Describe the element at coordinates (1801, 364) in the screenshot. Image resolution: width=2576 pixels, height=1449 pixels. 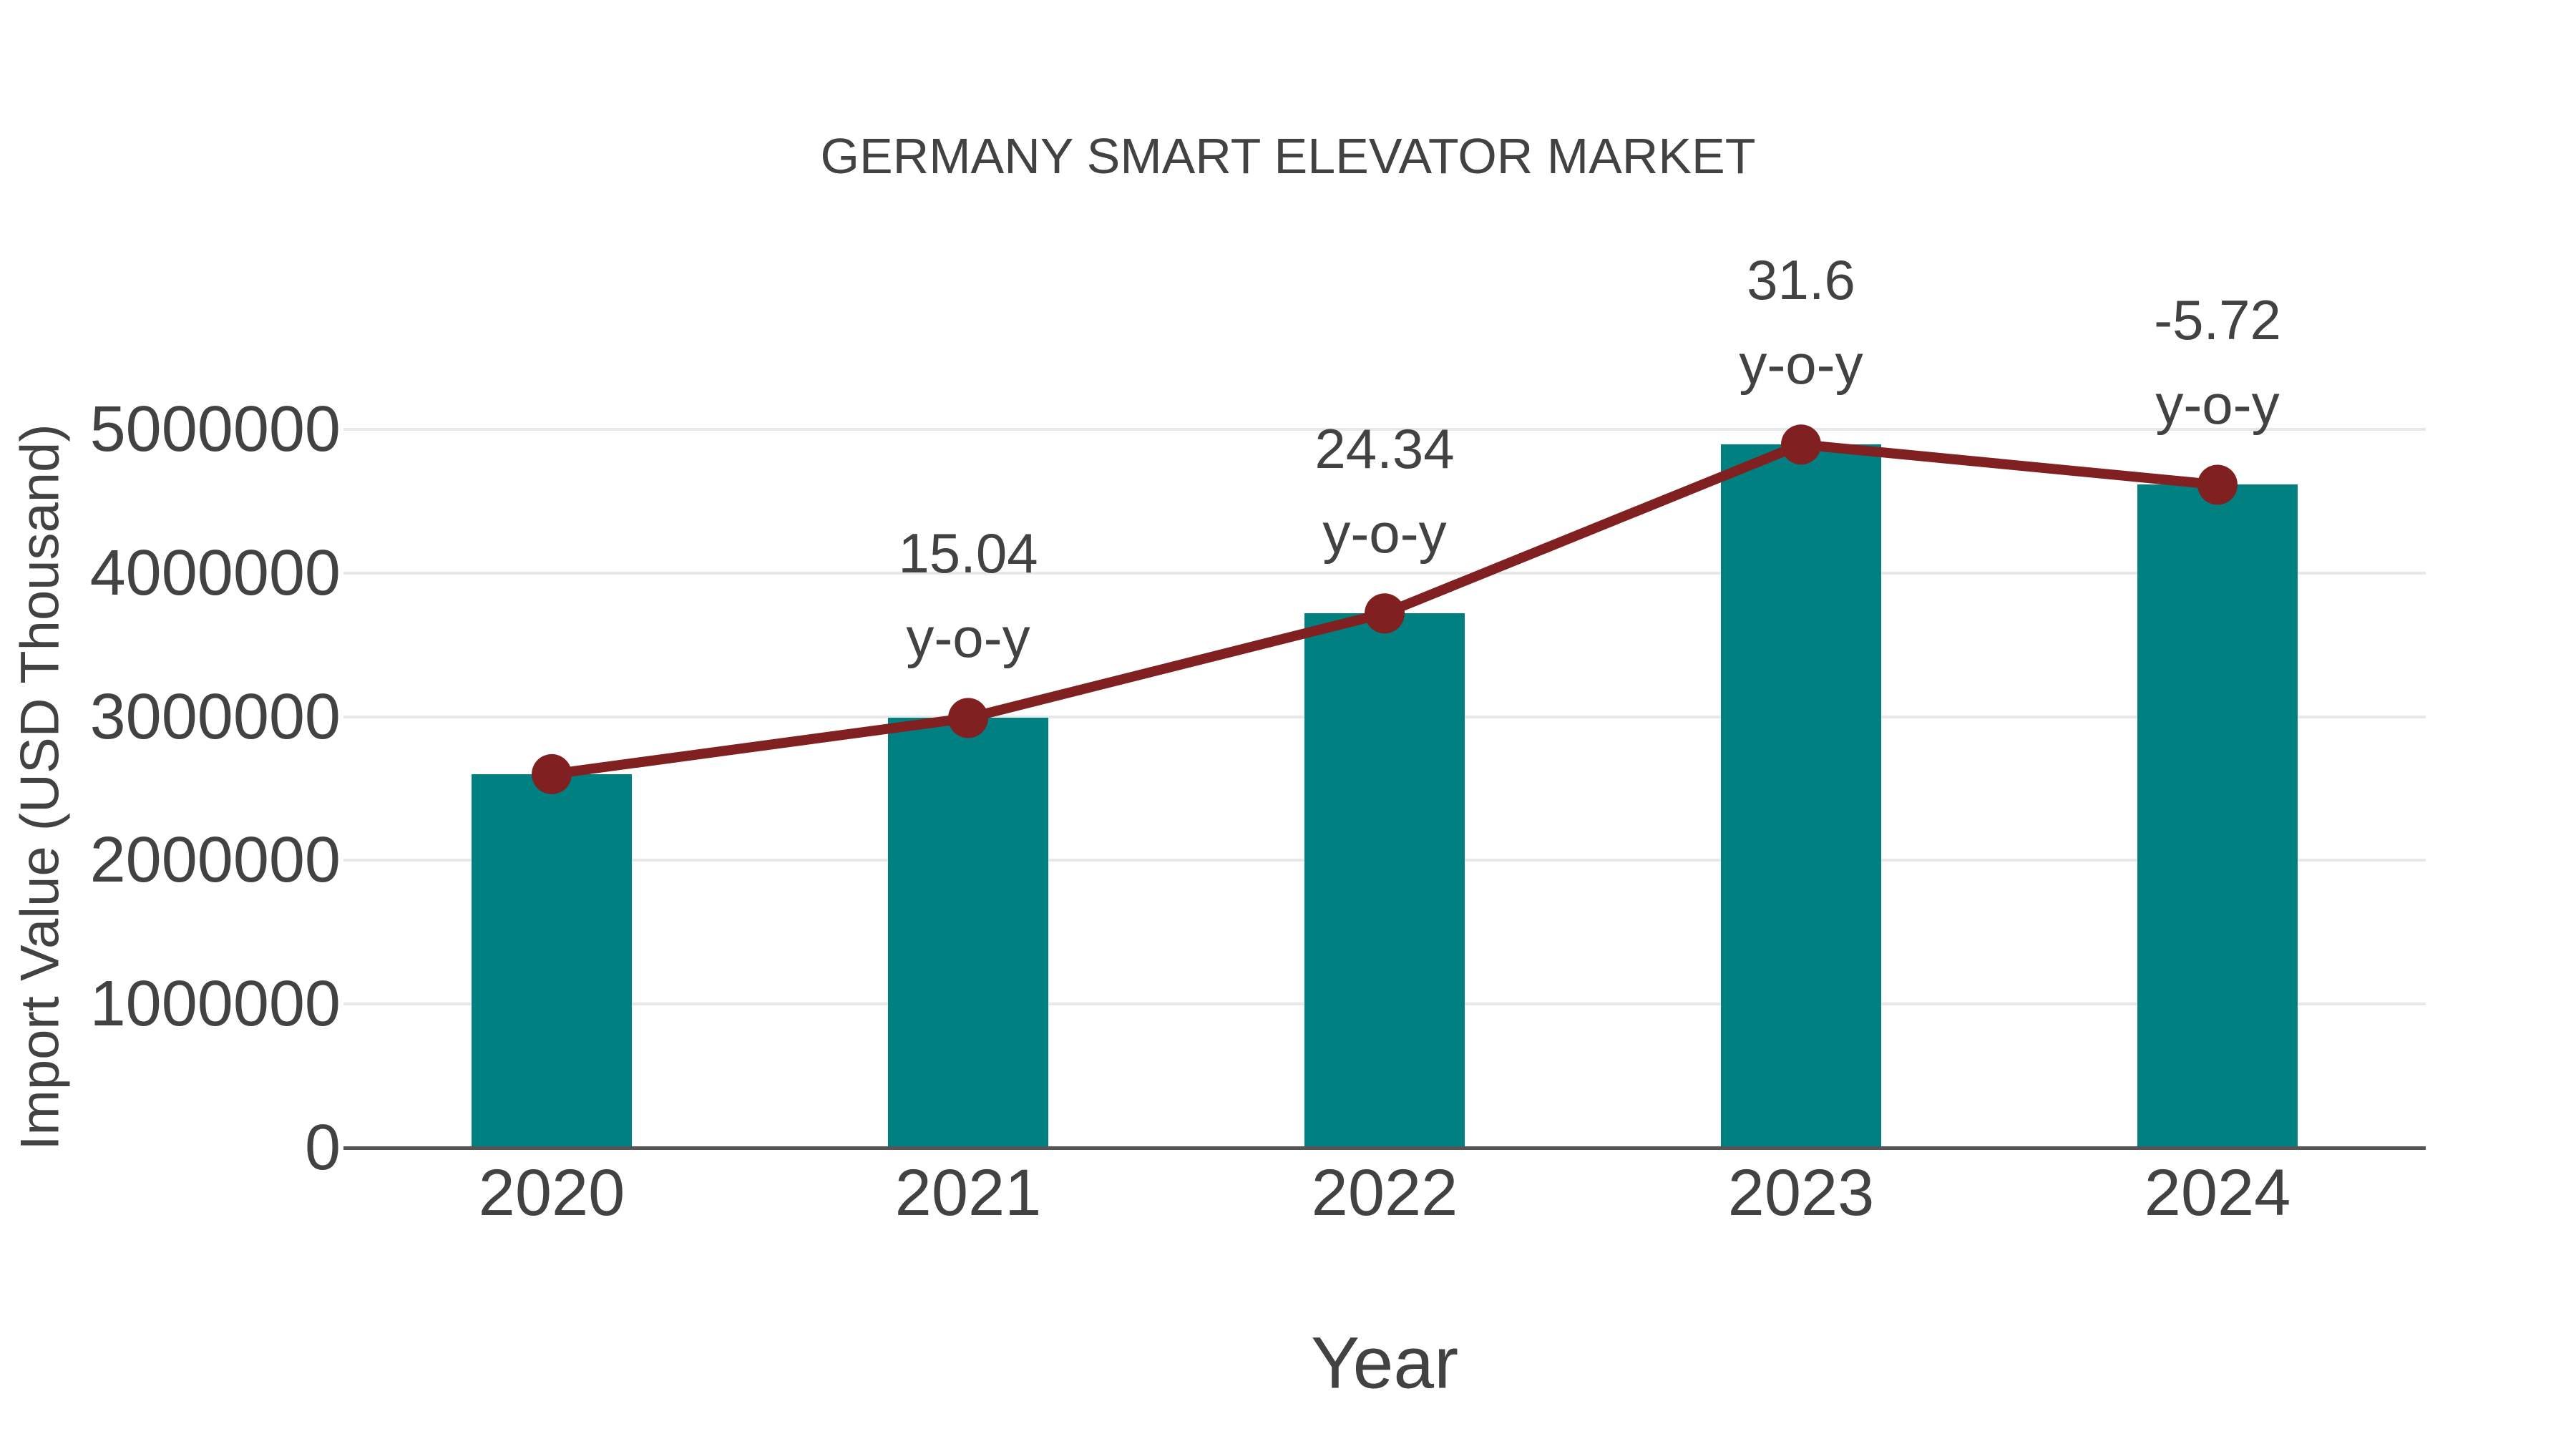
I see `annotation-suffix-2023: y-o-y` at that location.